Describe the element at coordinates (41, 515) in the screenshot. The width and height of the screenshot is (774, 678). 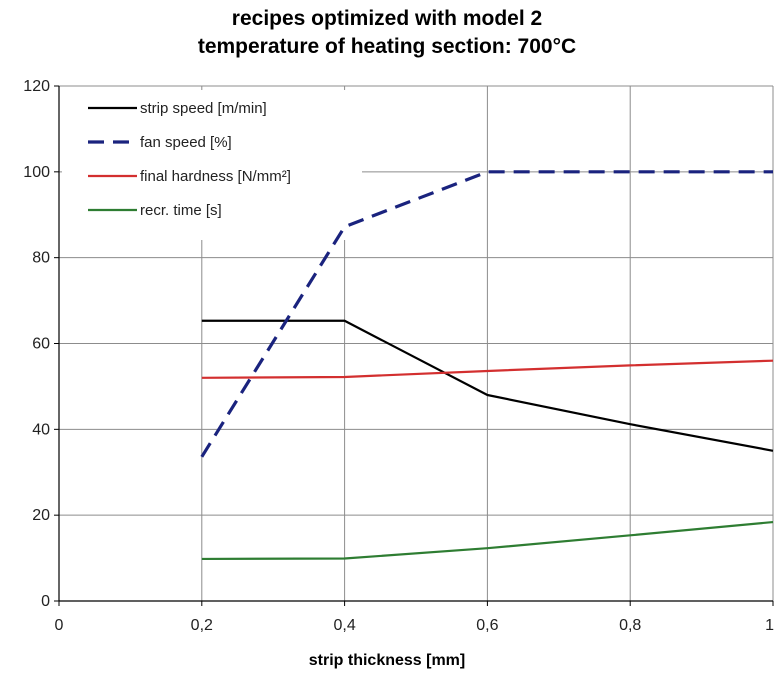
I see `y-tick-label: 20` at that location.